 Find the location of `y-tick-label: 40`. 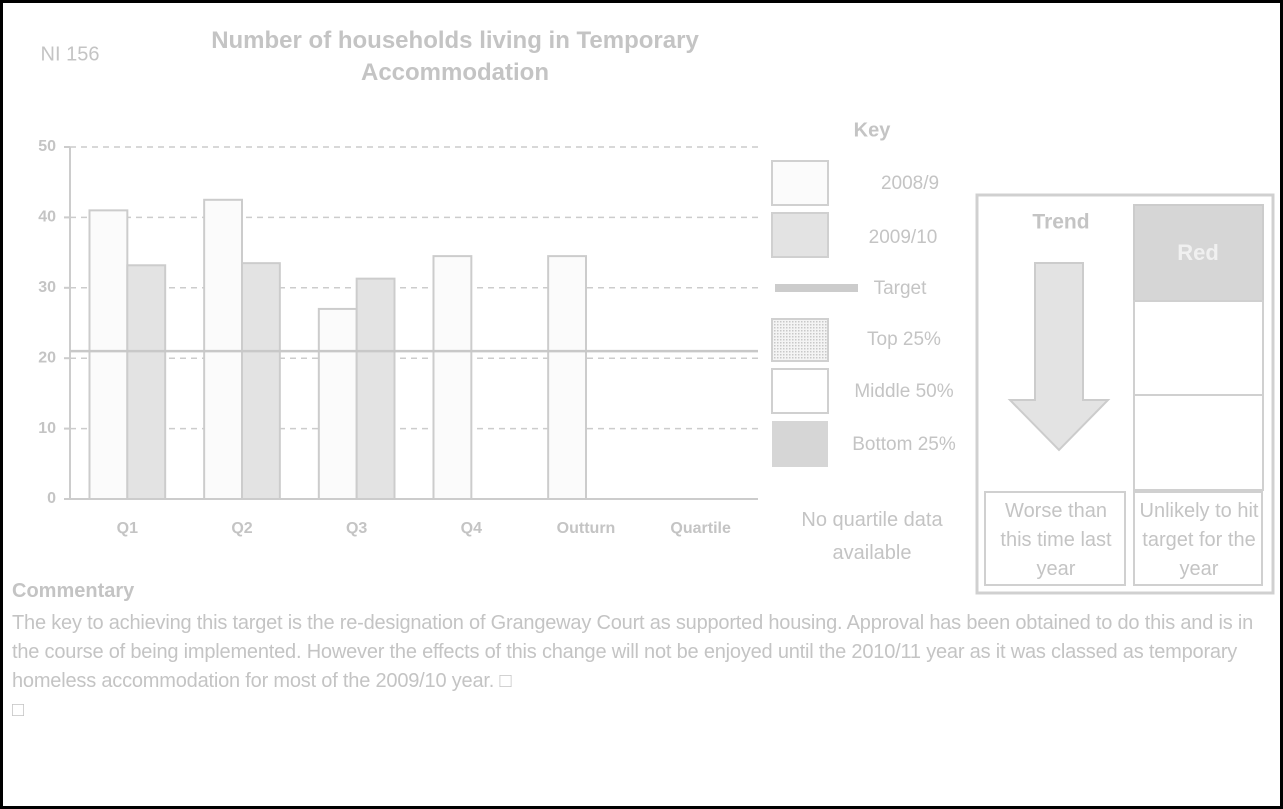

y-tick-label: 40 is located at coordinates (47, 217).